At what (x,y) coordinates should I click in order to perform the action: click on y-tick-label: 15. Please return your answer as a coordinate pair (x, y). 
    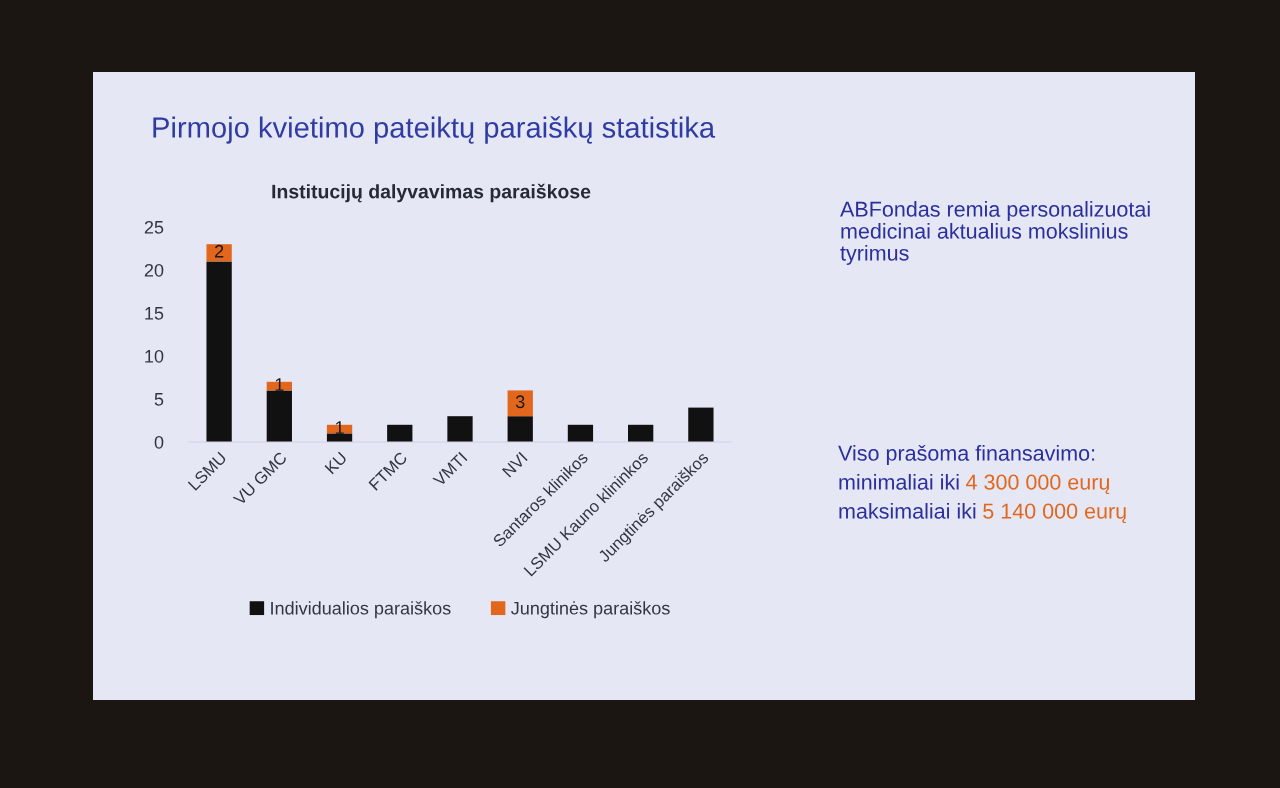
    Looking at the image, I should click on (154, 313).